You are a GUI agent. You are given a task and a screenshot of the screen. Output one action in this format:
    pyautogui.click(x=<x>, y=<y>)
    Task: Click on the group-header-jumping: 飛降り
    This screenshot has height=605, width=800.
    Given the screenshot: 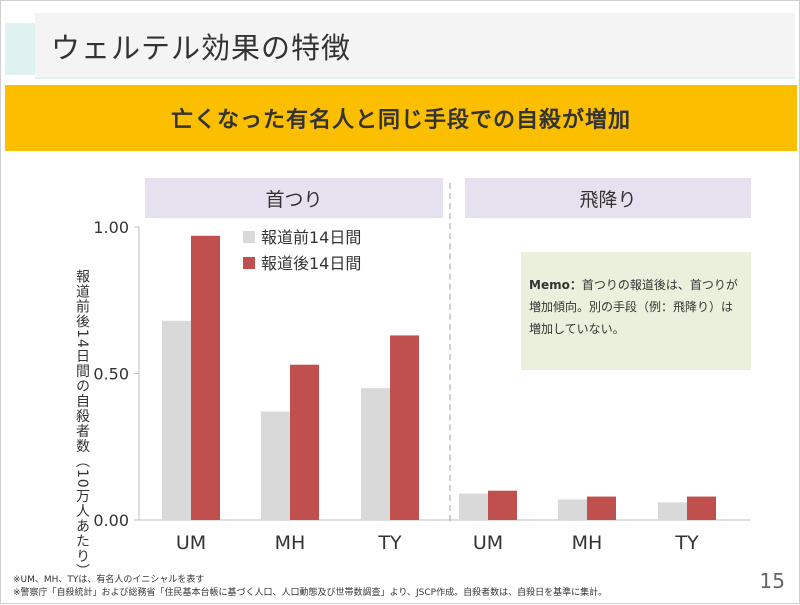 What is the action you would take?
    pyautogui.click(x=608, y=198)
    